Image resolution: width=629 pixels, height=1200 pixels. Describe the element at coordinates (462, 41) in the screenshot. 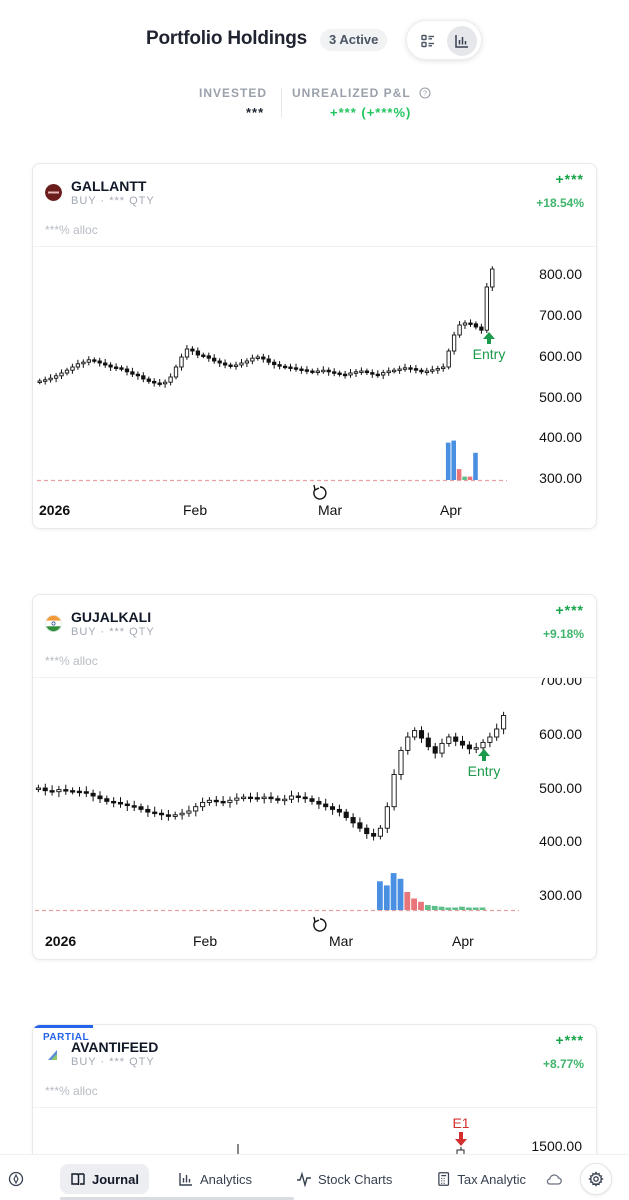

I see `chart-view-button` at that location.